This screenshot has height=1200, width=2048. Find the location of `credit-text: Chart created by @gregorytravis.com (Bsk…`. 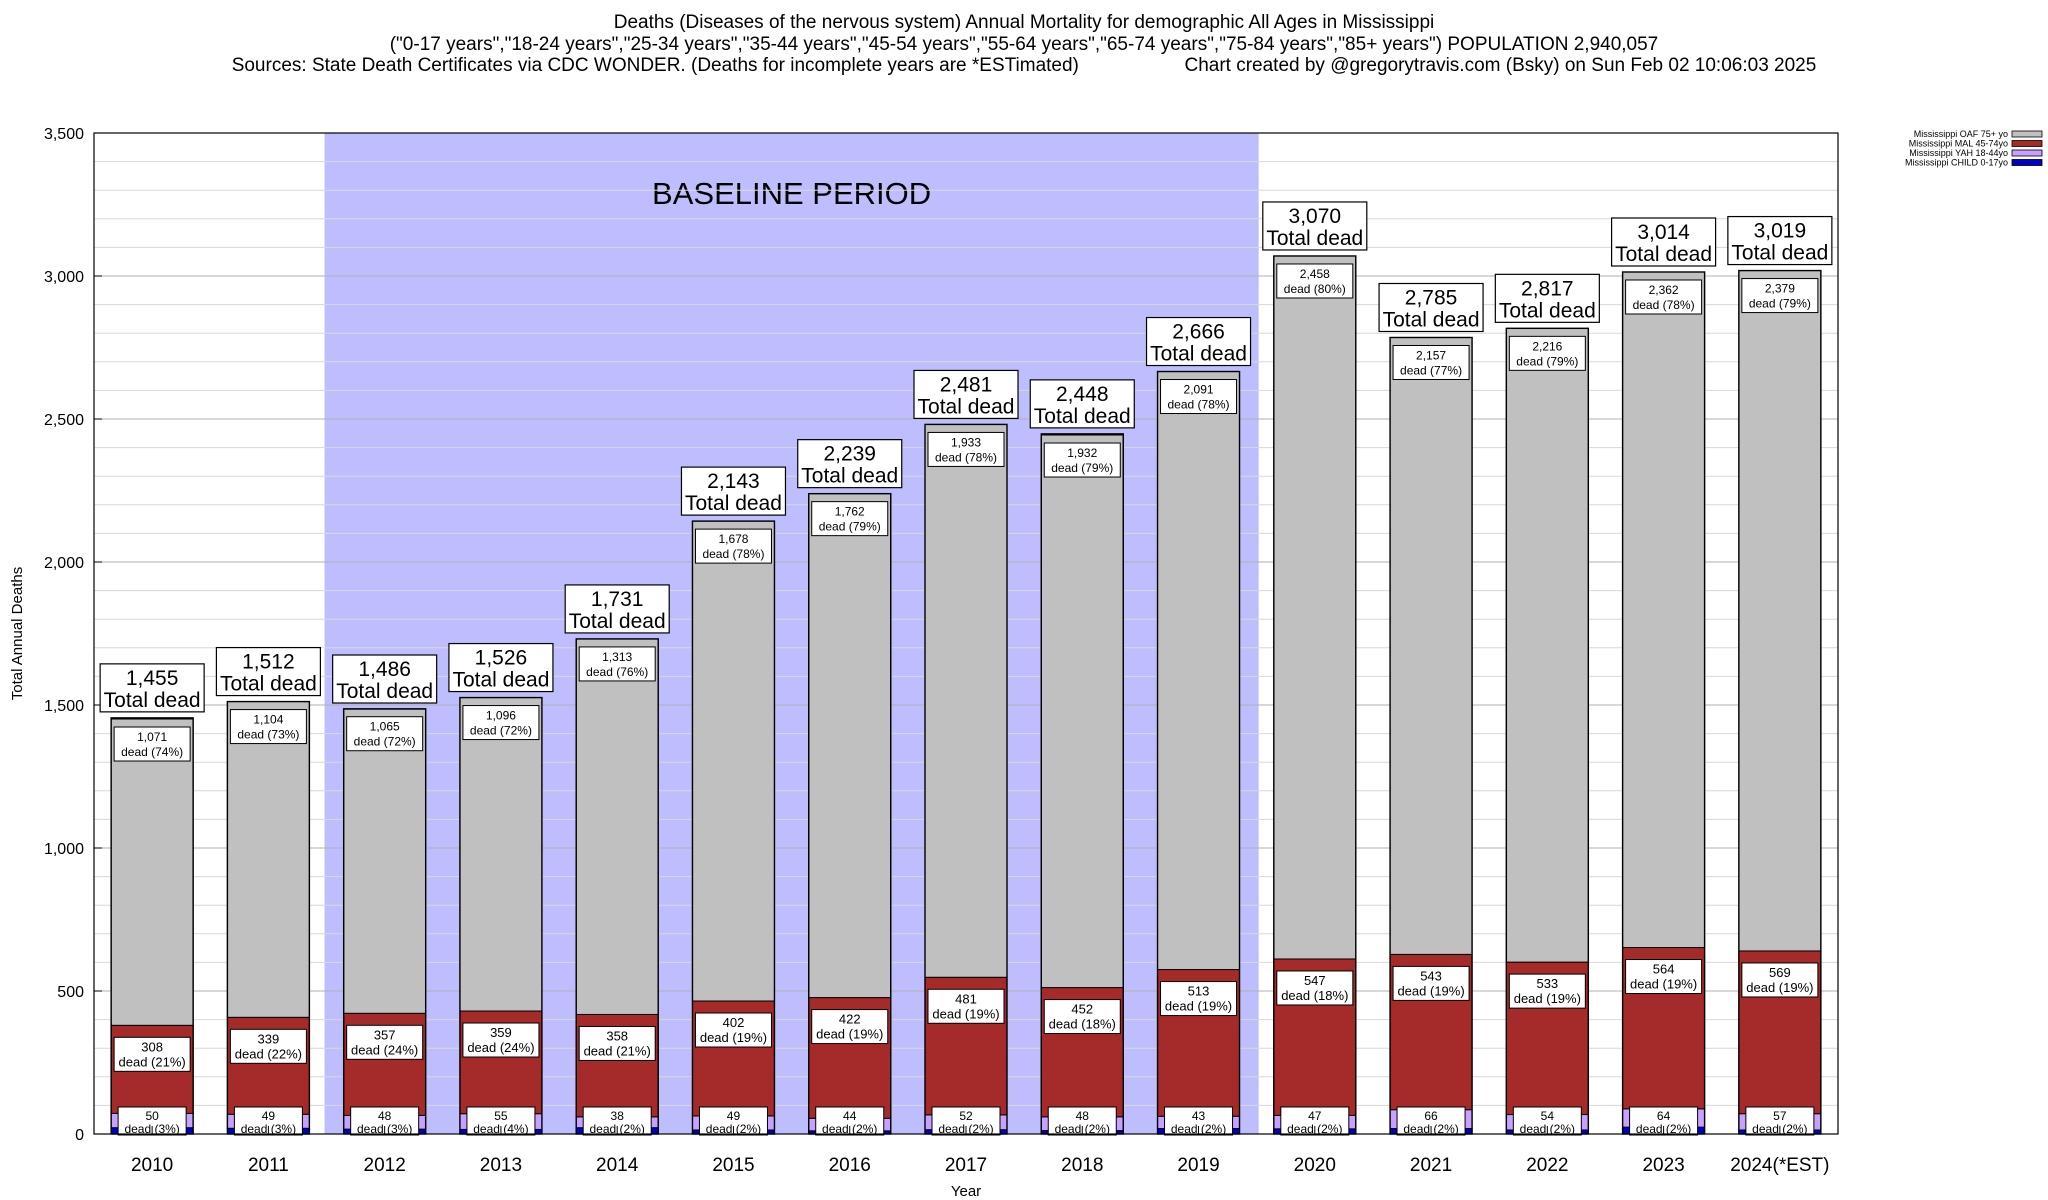

credit-text: Chart created by @gregorytravis.com (Bsk… is located at coordinates (1500, 65).